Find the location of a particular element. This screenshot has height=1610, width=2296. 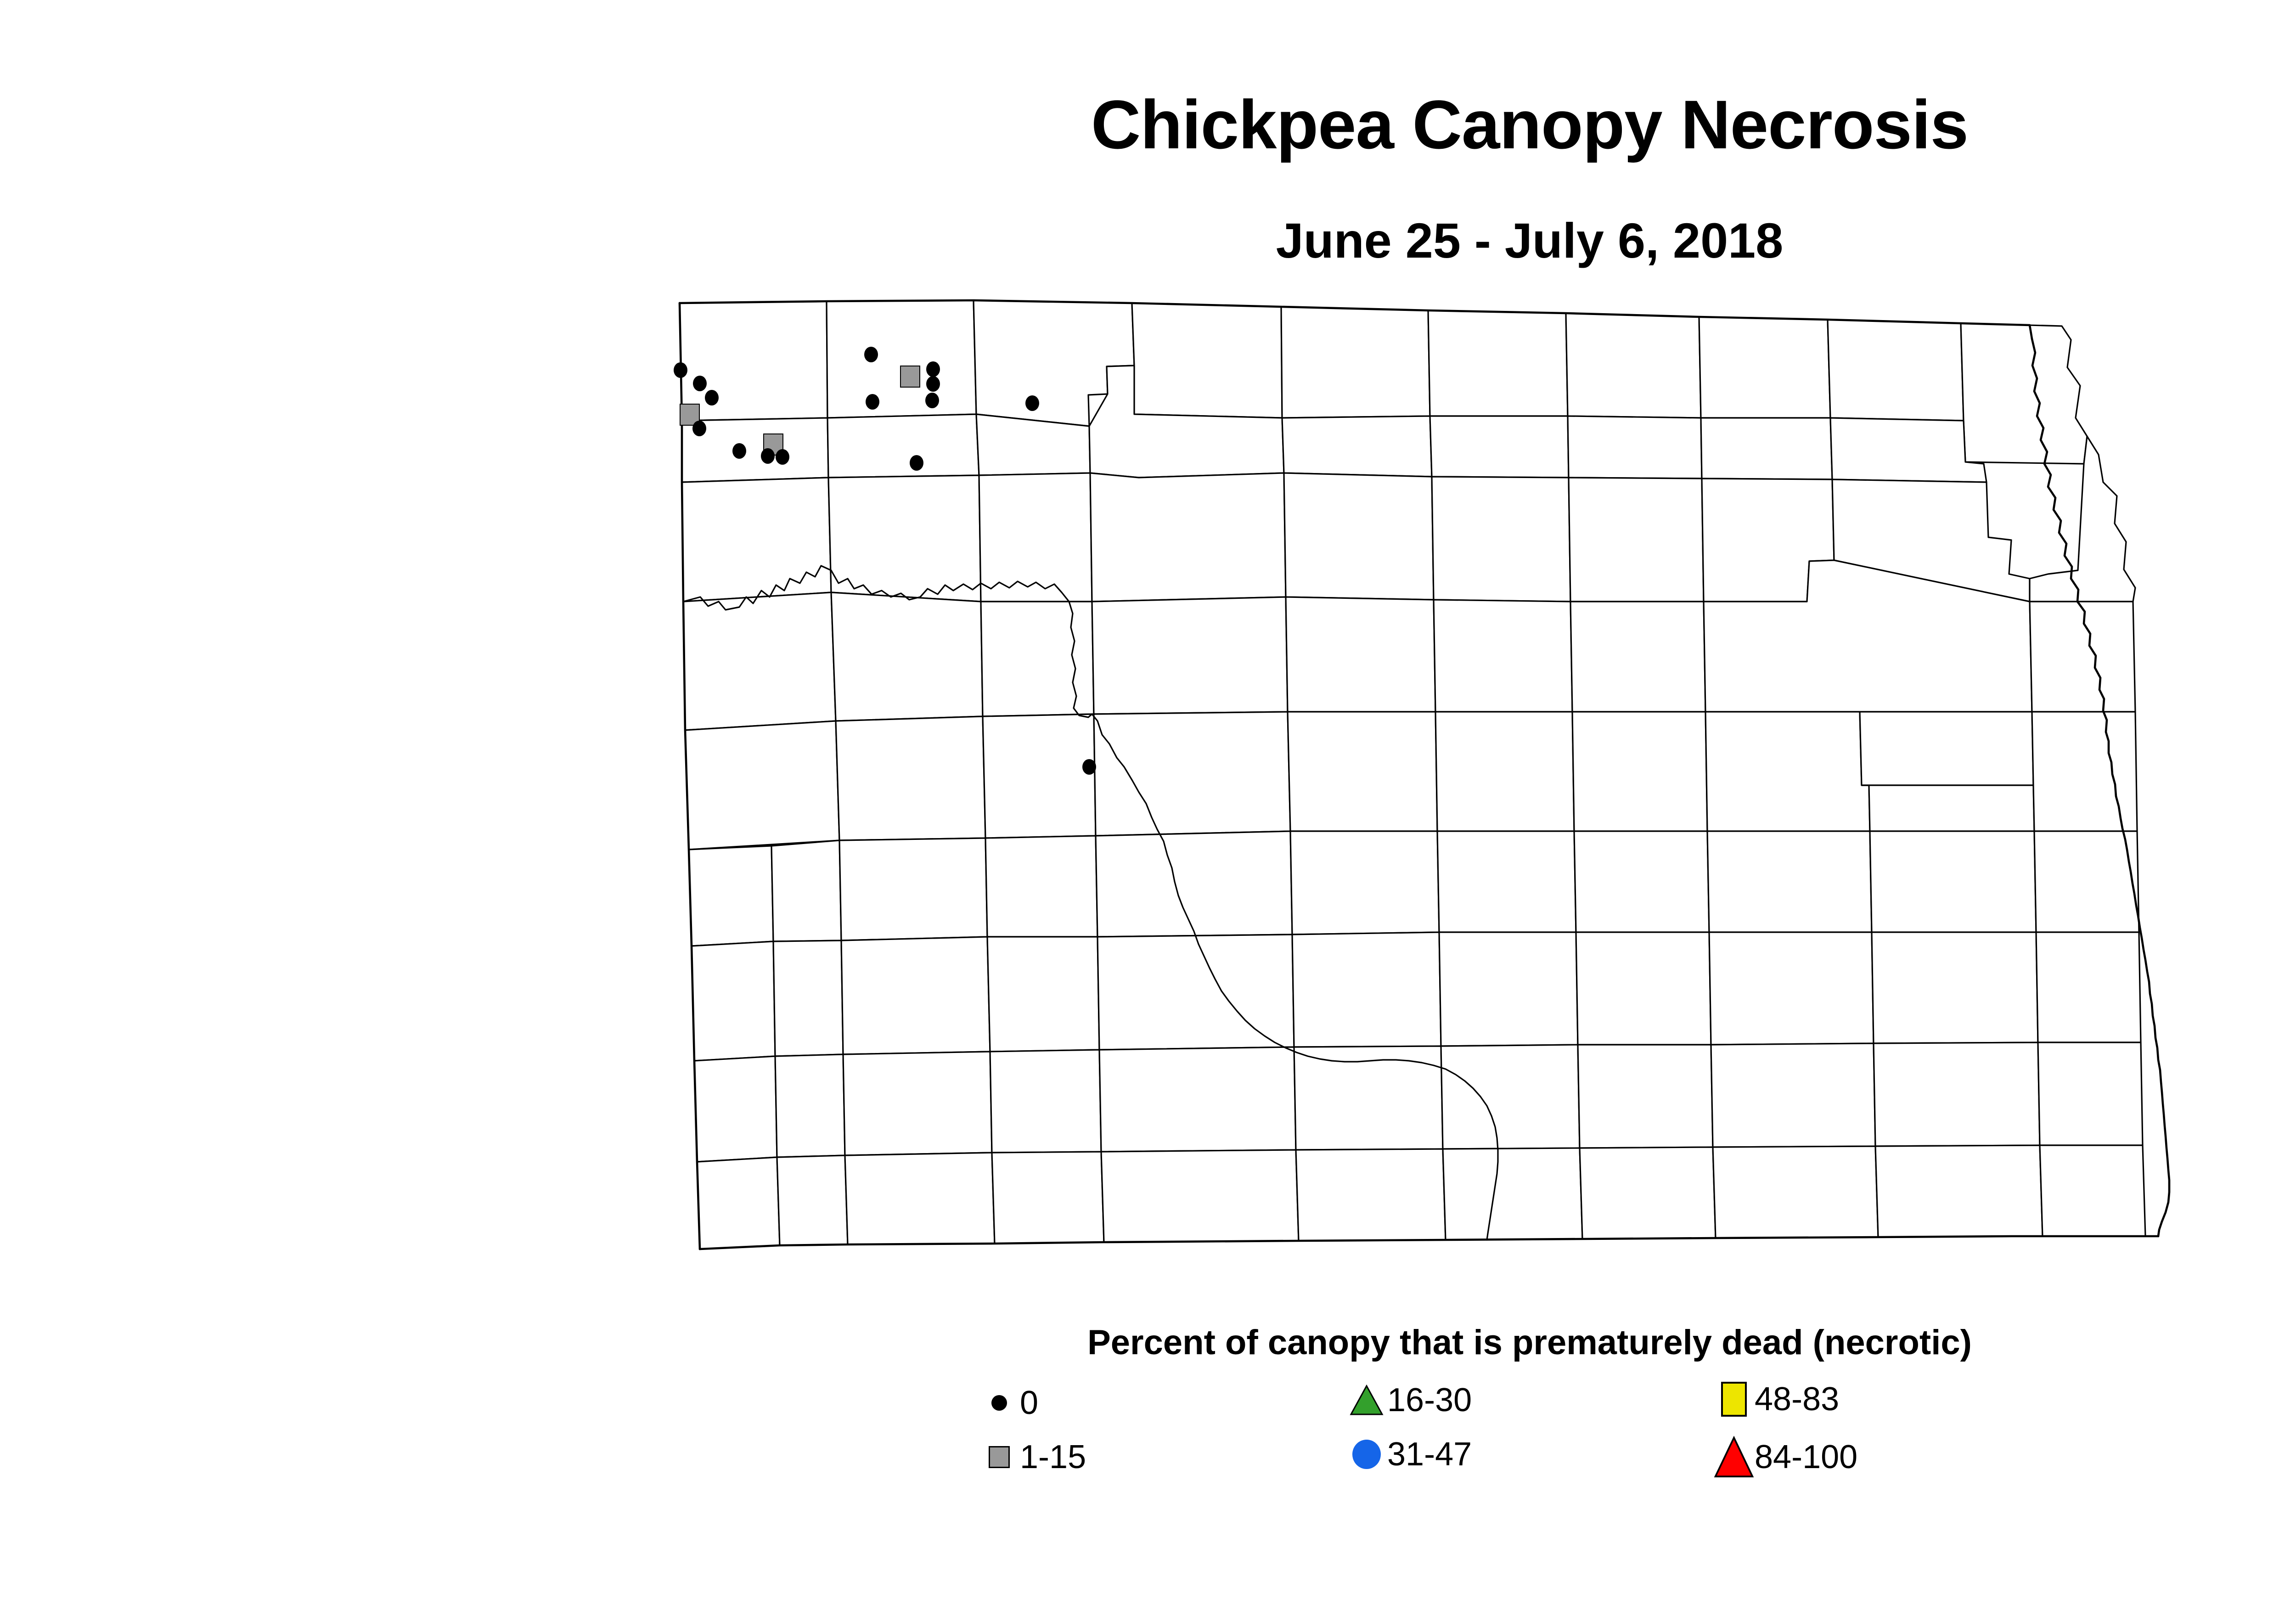

legend-item-label: 31-47 is located at coordinates (1429, 1454).